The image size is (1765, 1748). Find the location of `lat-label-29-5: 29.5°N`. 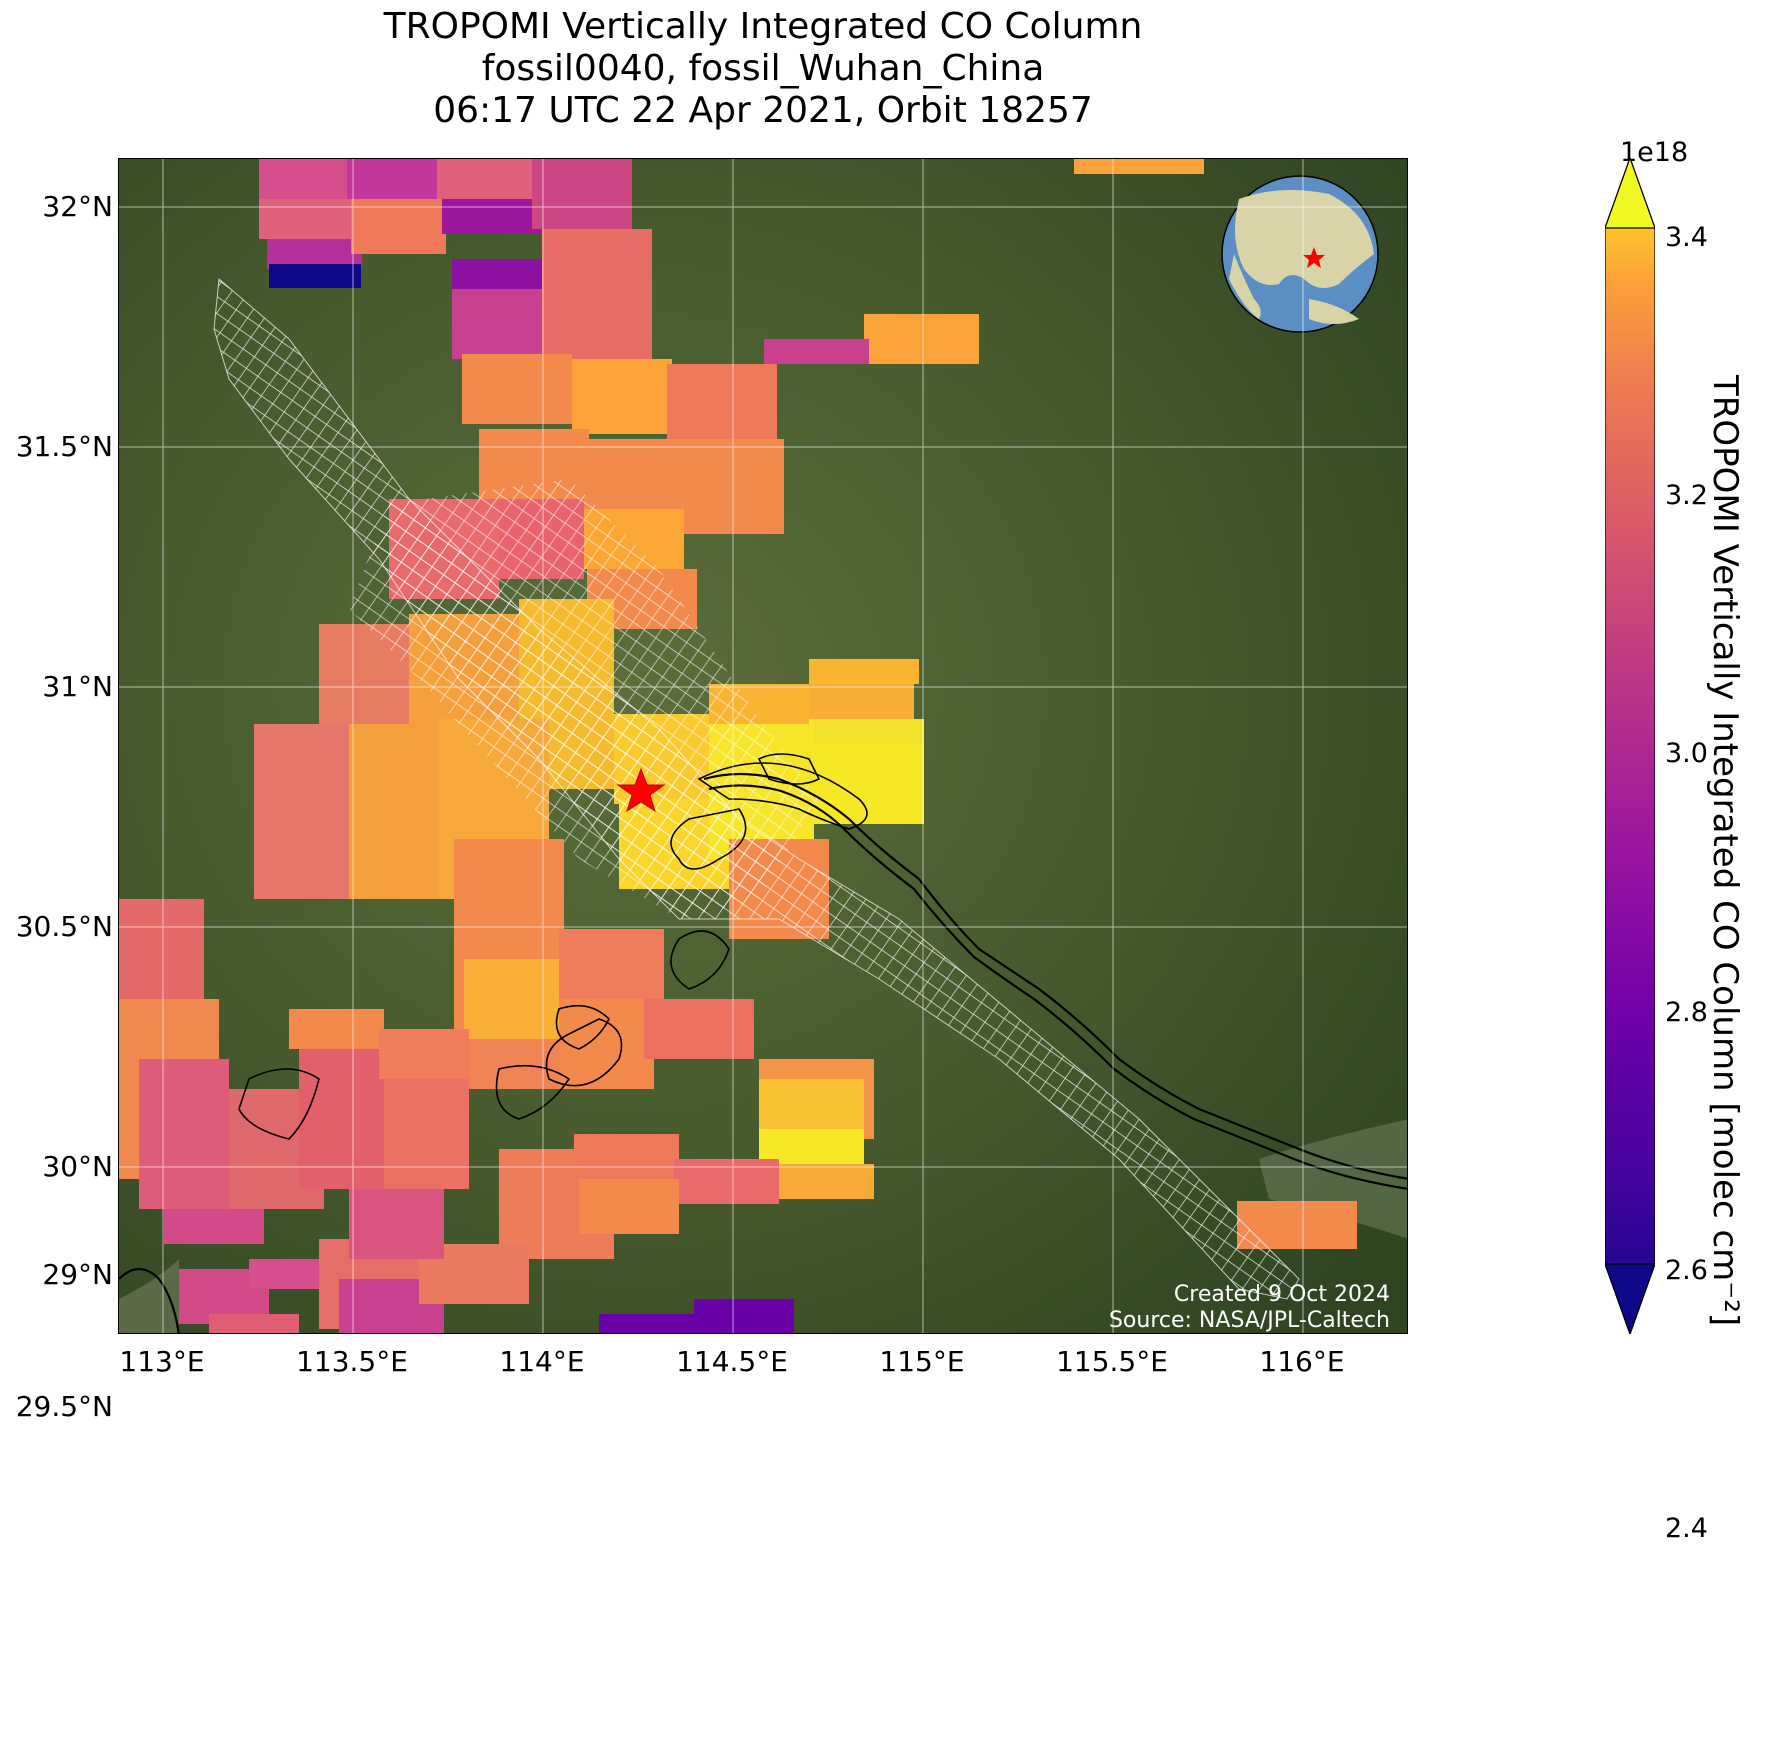

lat-label-29-5: 29.5°N is located at coordinates (64, 1406).